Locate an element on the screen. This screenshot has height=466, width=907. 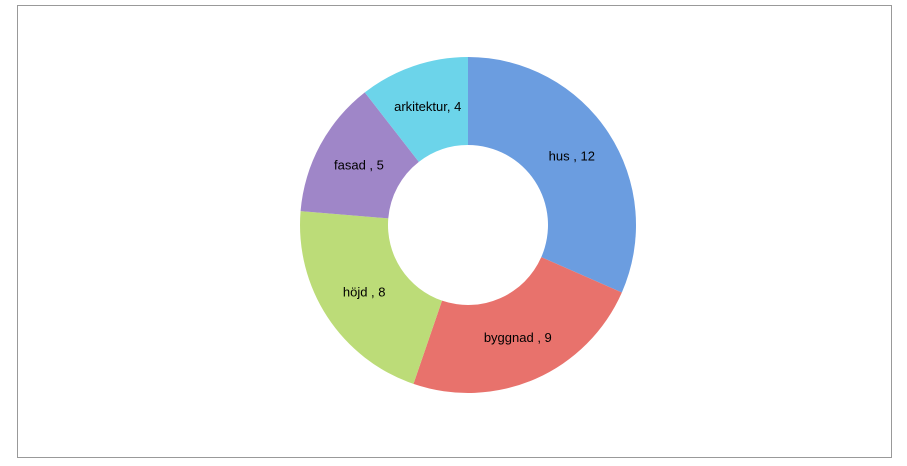
data-label: fasad , 5 is located at coordinates (359, 164).